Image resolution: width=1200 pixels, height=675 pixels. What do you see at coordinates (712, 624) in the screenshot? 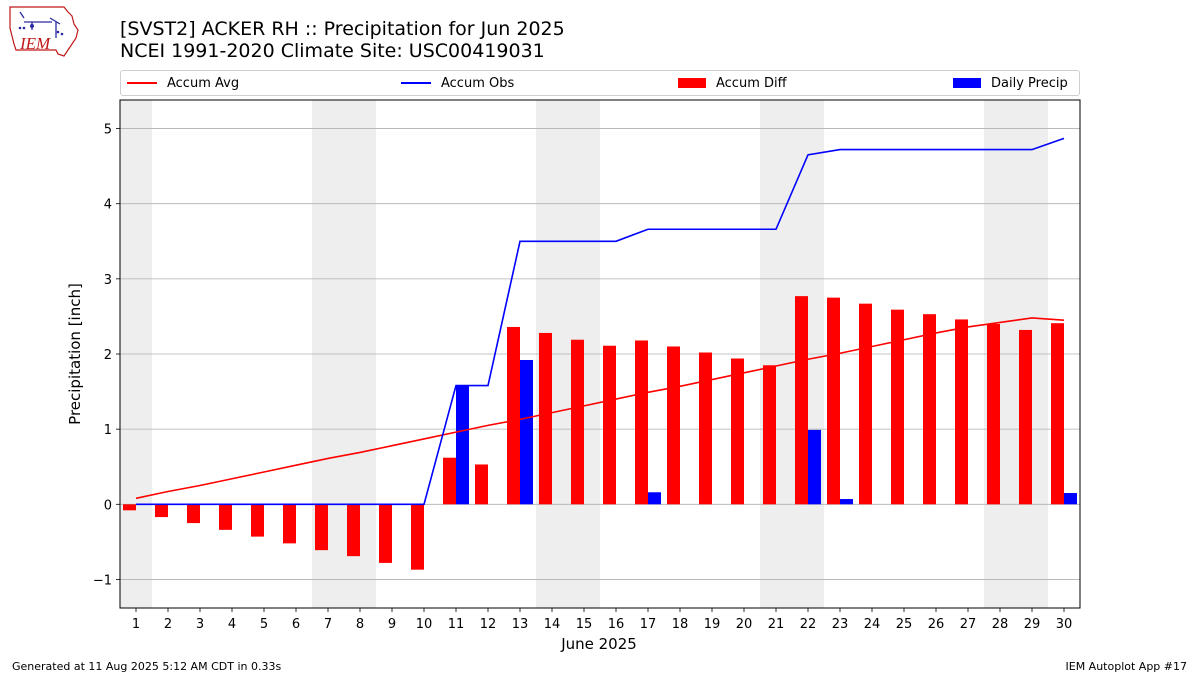
I see `x-tick-label: 19` at bounding box center [712, 624].